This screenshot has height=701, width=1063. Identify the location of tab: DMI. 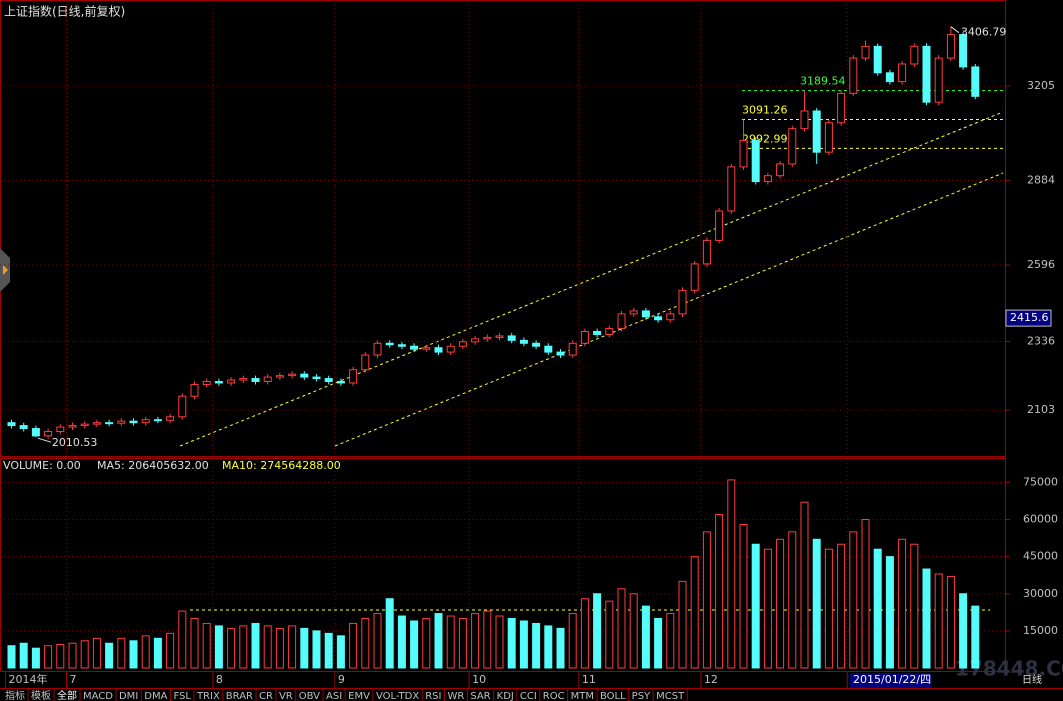
(128, 696).